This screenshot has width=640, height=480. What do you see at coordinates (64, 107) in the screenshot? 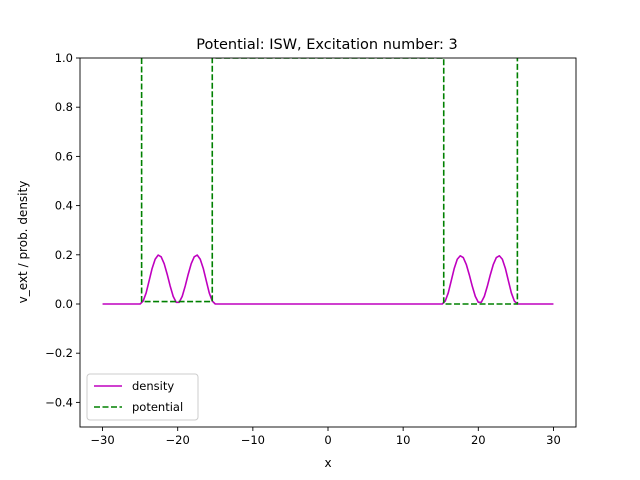
I see `y-tick-label: 0.8` at bounding box center [64, 107].